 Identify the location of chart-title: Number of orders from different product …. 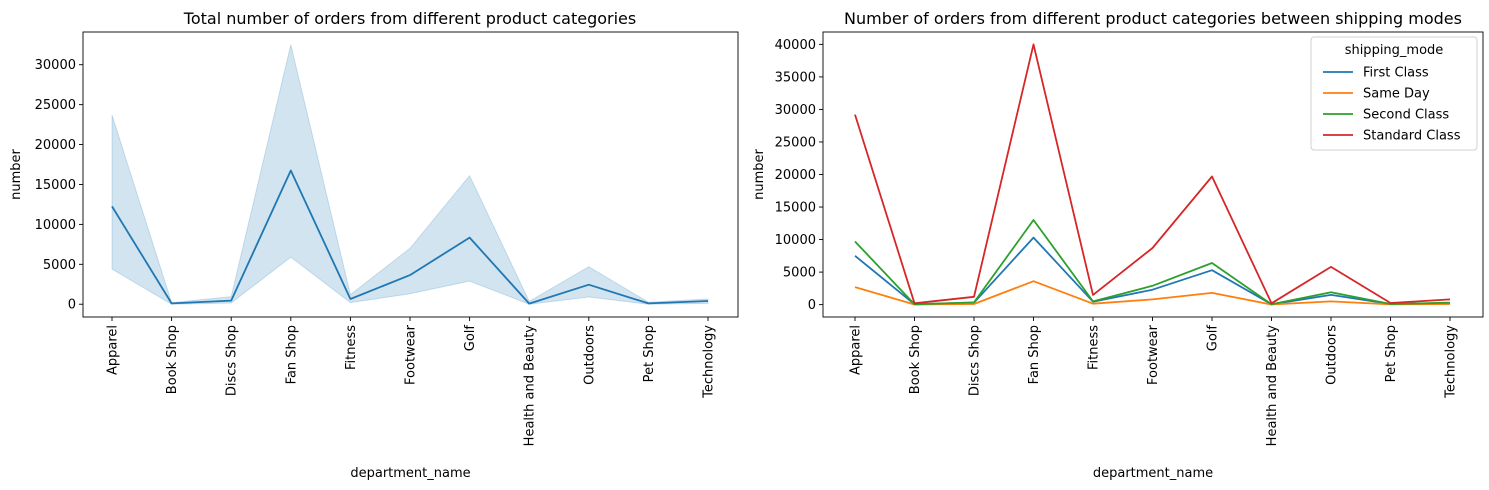
(1153, 18).